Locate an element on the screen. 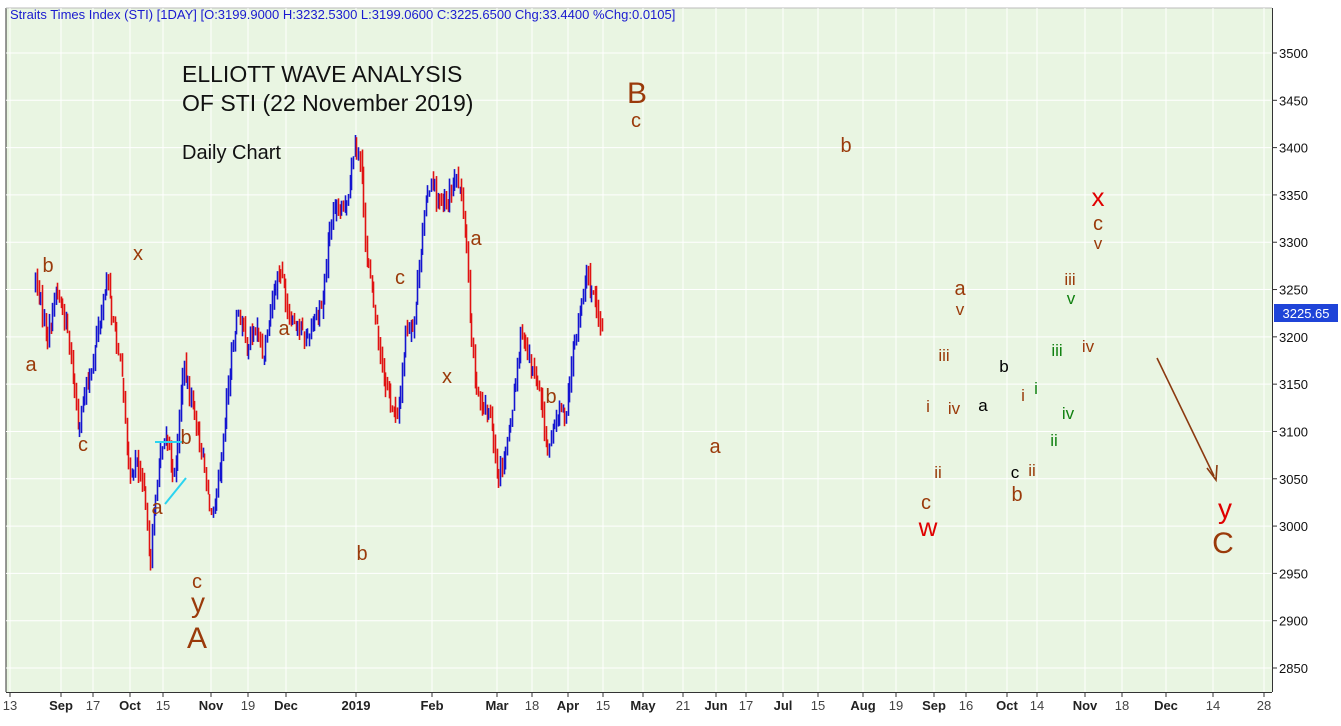 The height and width of the screenshot is (726, 1341). chart-title-line2: OF STI (22 November 2019) is located at coordinates (327, 103).